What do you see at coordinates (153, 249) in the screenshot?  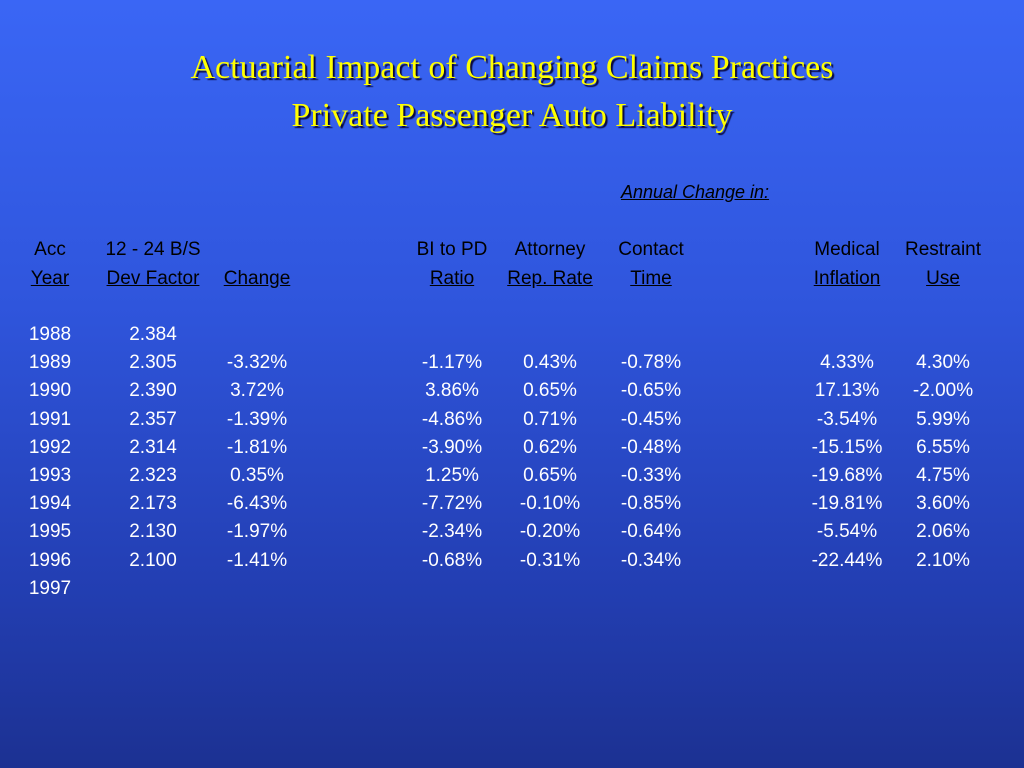 I see `column-header-dev-factor-top: 12 - 24 B/S` at bounding box center [153, 249].